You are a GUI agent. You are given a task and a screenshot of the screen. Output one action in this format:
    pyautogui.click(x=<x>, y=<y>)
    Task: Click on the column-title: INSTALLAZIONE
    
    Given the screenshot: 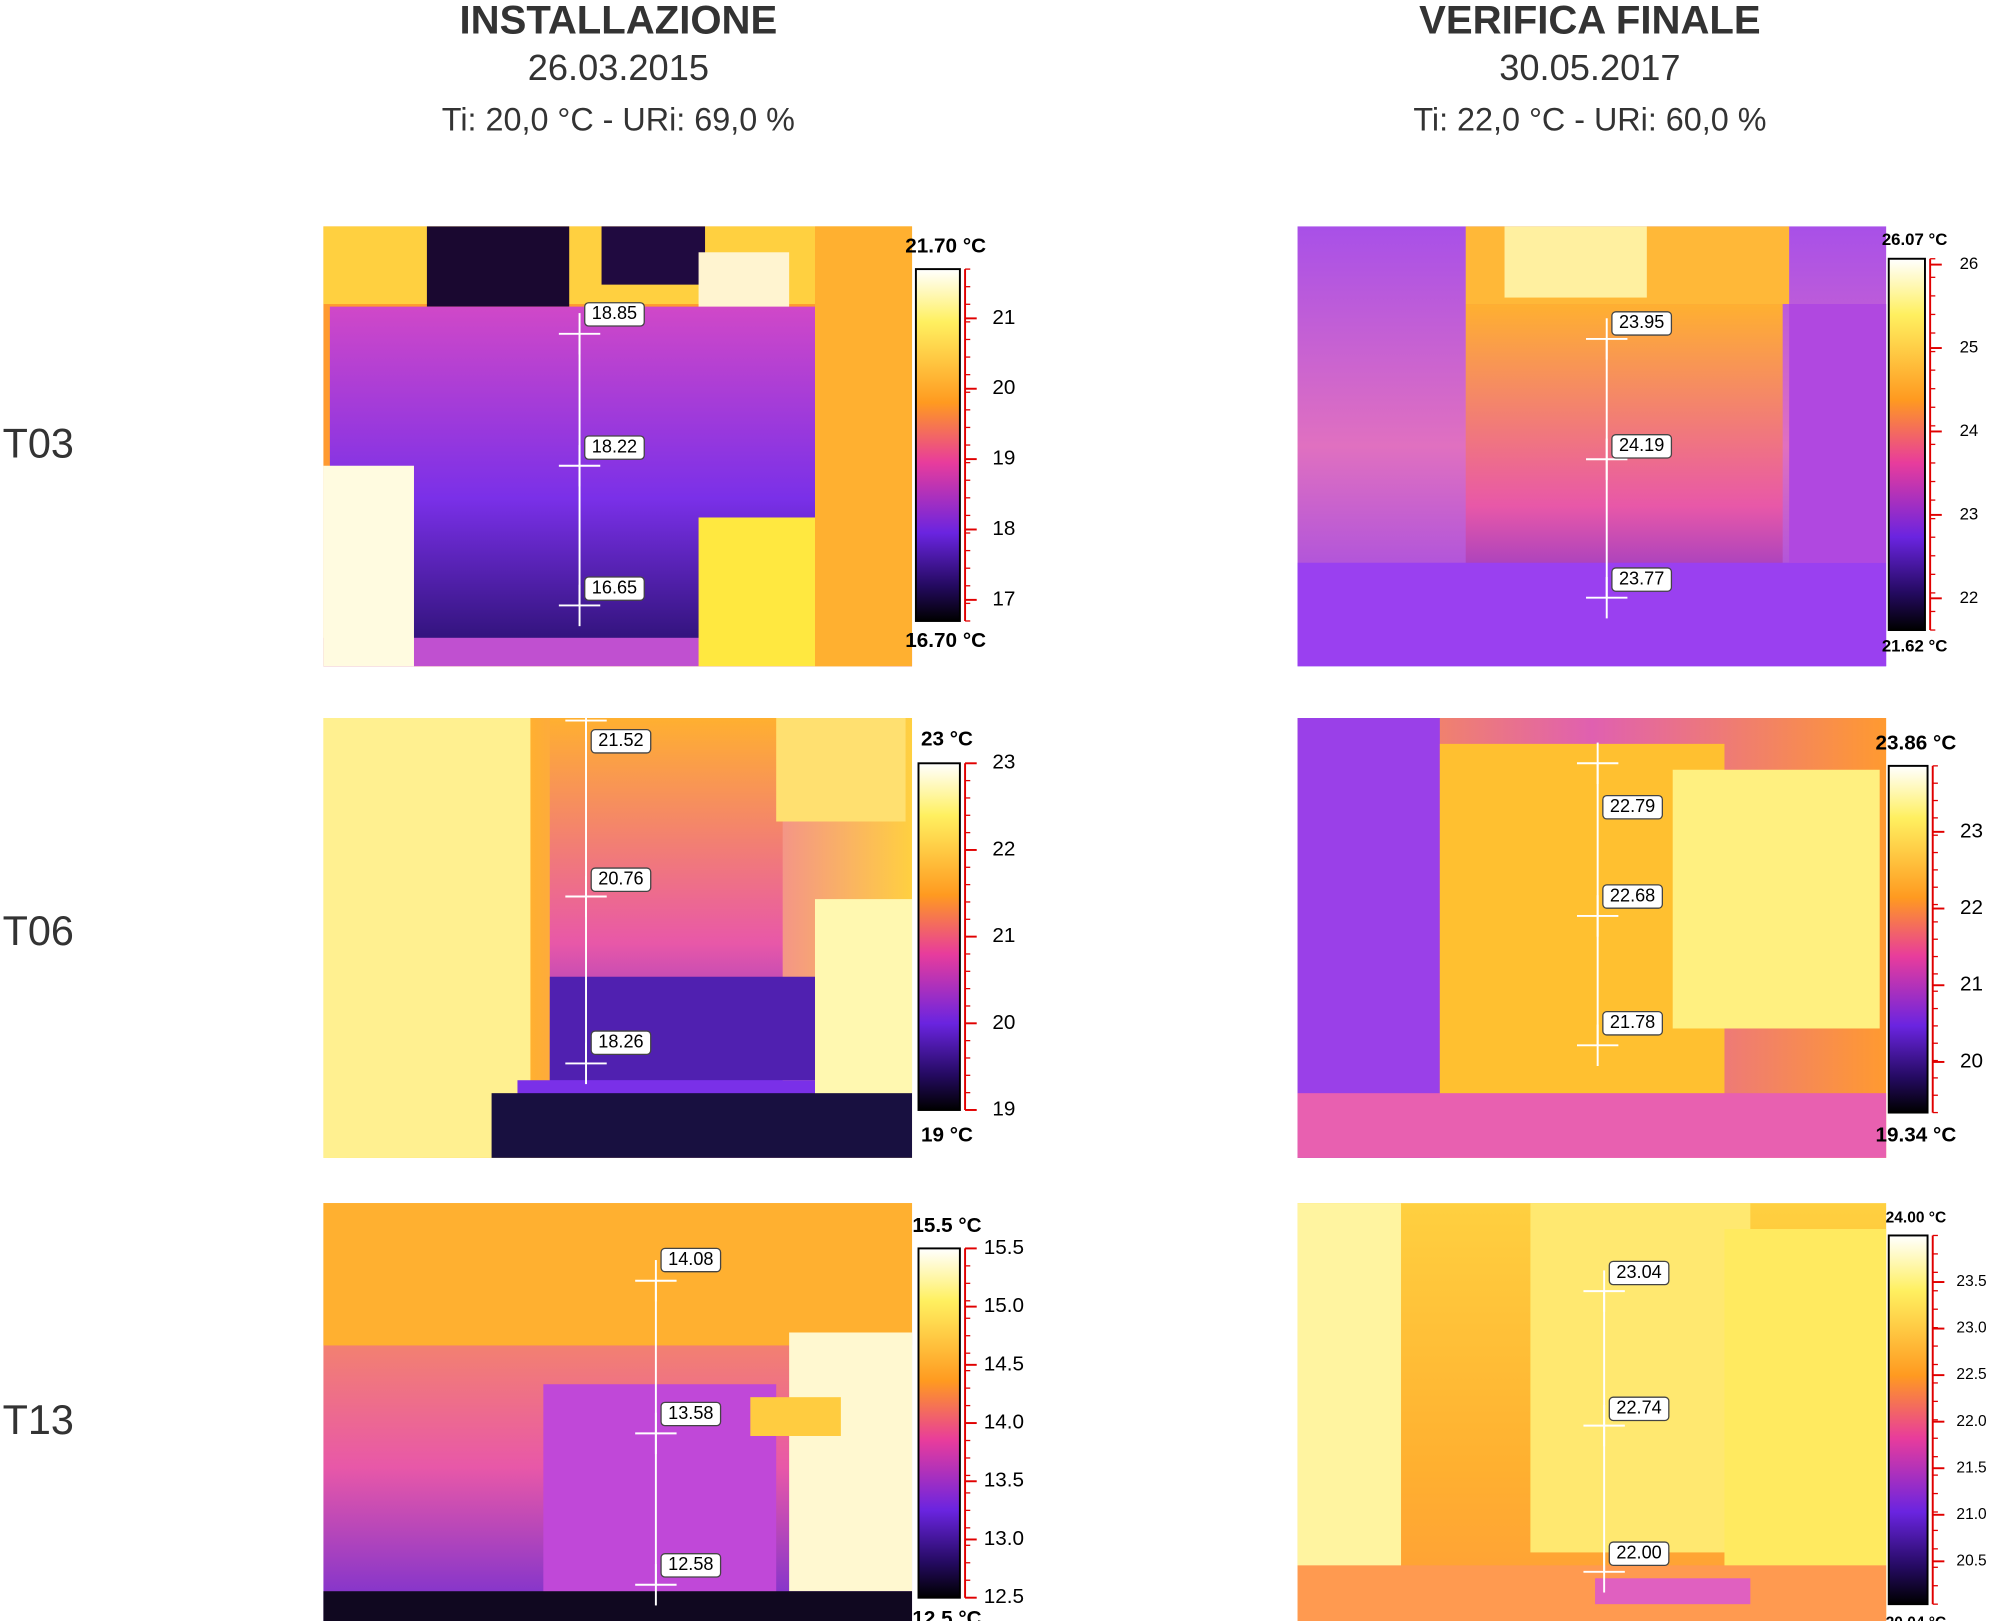 What is the action you would take?
    pyautogui.click(x=618, y=21)
    